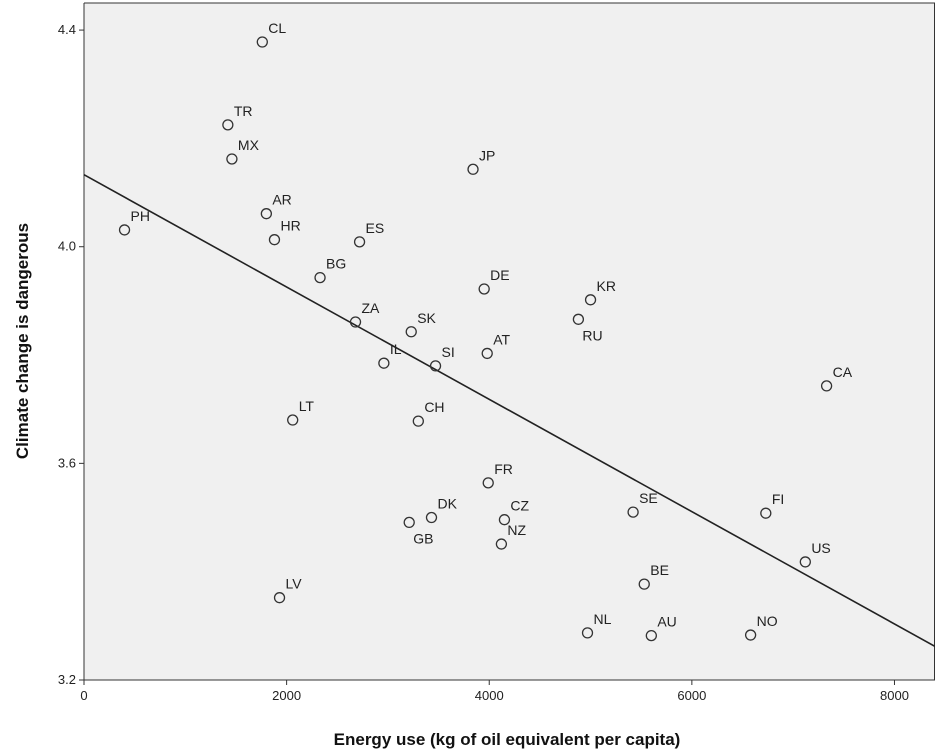 The height and width of the screenshot is (755, 935). I want to click on point-label: LV, so click(294, 584).